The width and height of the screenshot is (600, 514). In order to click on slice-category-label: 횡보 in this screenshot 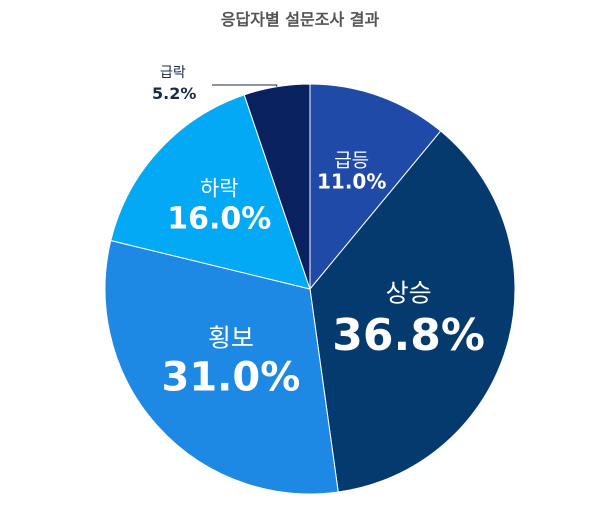, I will do `click(231, 338)`.